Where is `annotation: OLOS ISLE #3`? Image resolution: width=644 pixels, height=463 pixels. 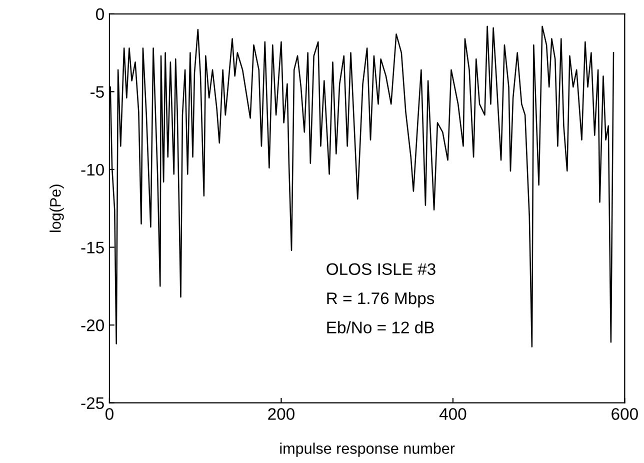 annotation: OLOS ISLE #3 is located at coordinates (381, 269).